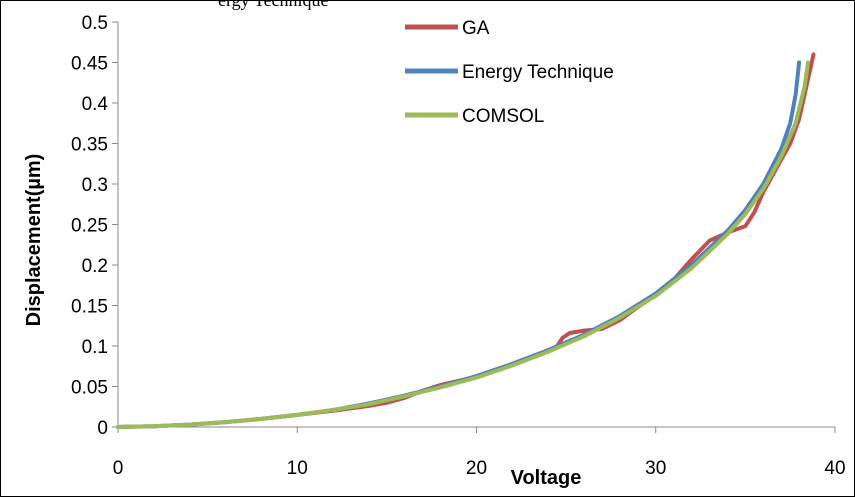  I want to click on x-tick-label: 0, so click(118, 468).